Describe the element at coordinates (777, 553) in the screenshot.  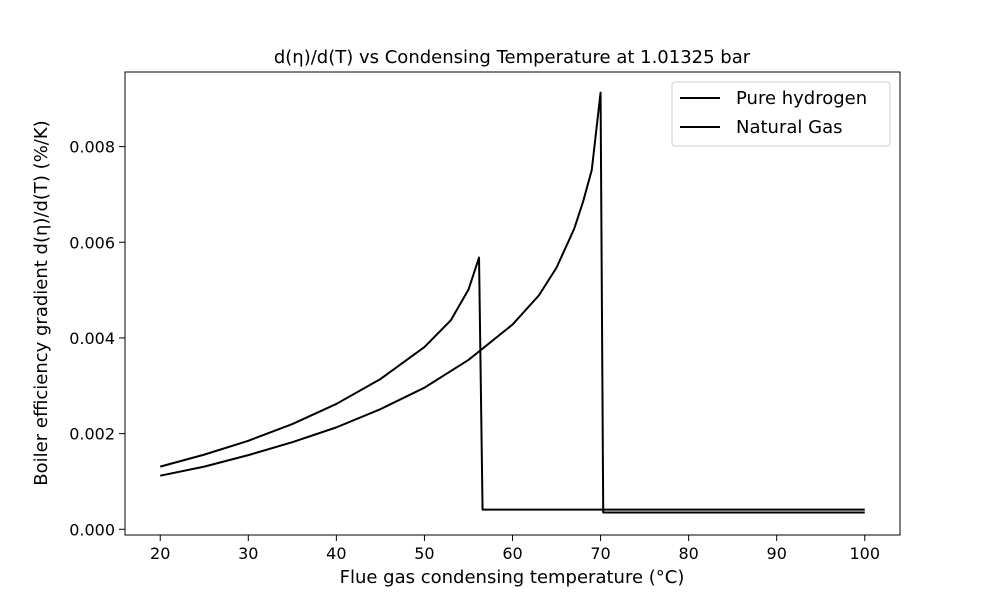
I see `x-tick-label: 90` at that location.